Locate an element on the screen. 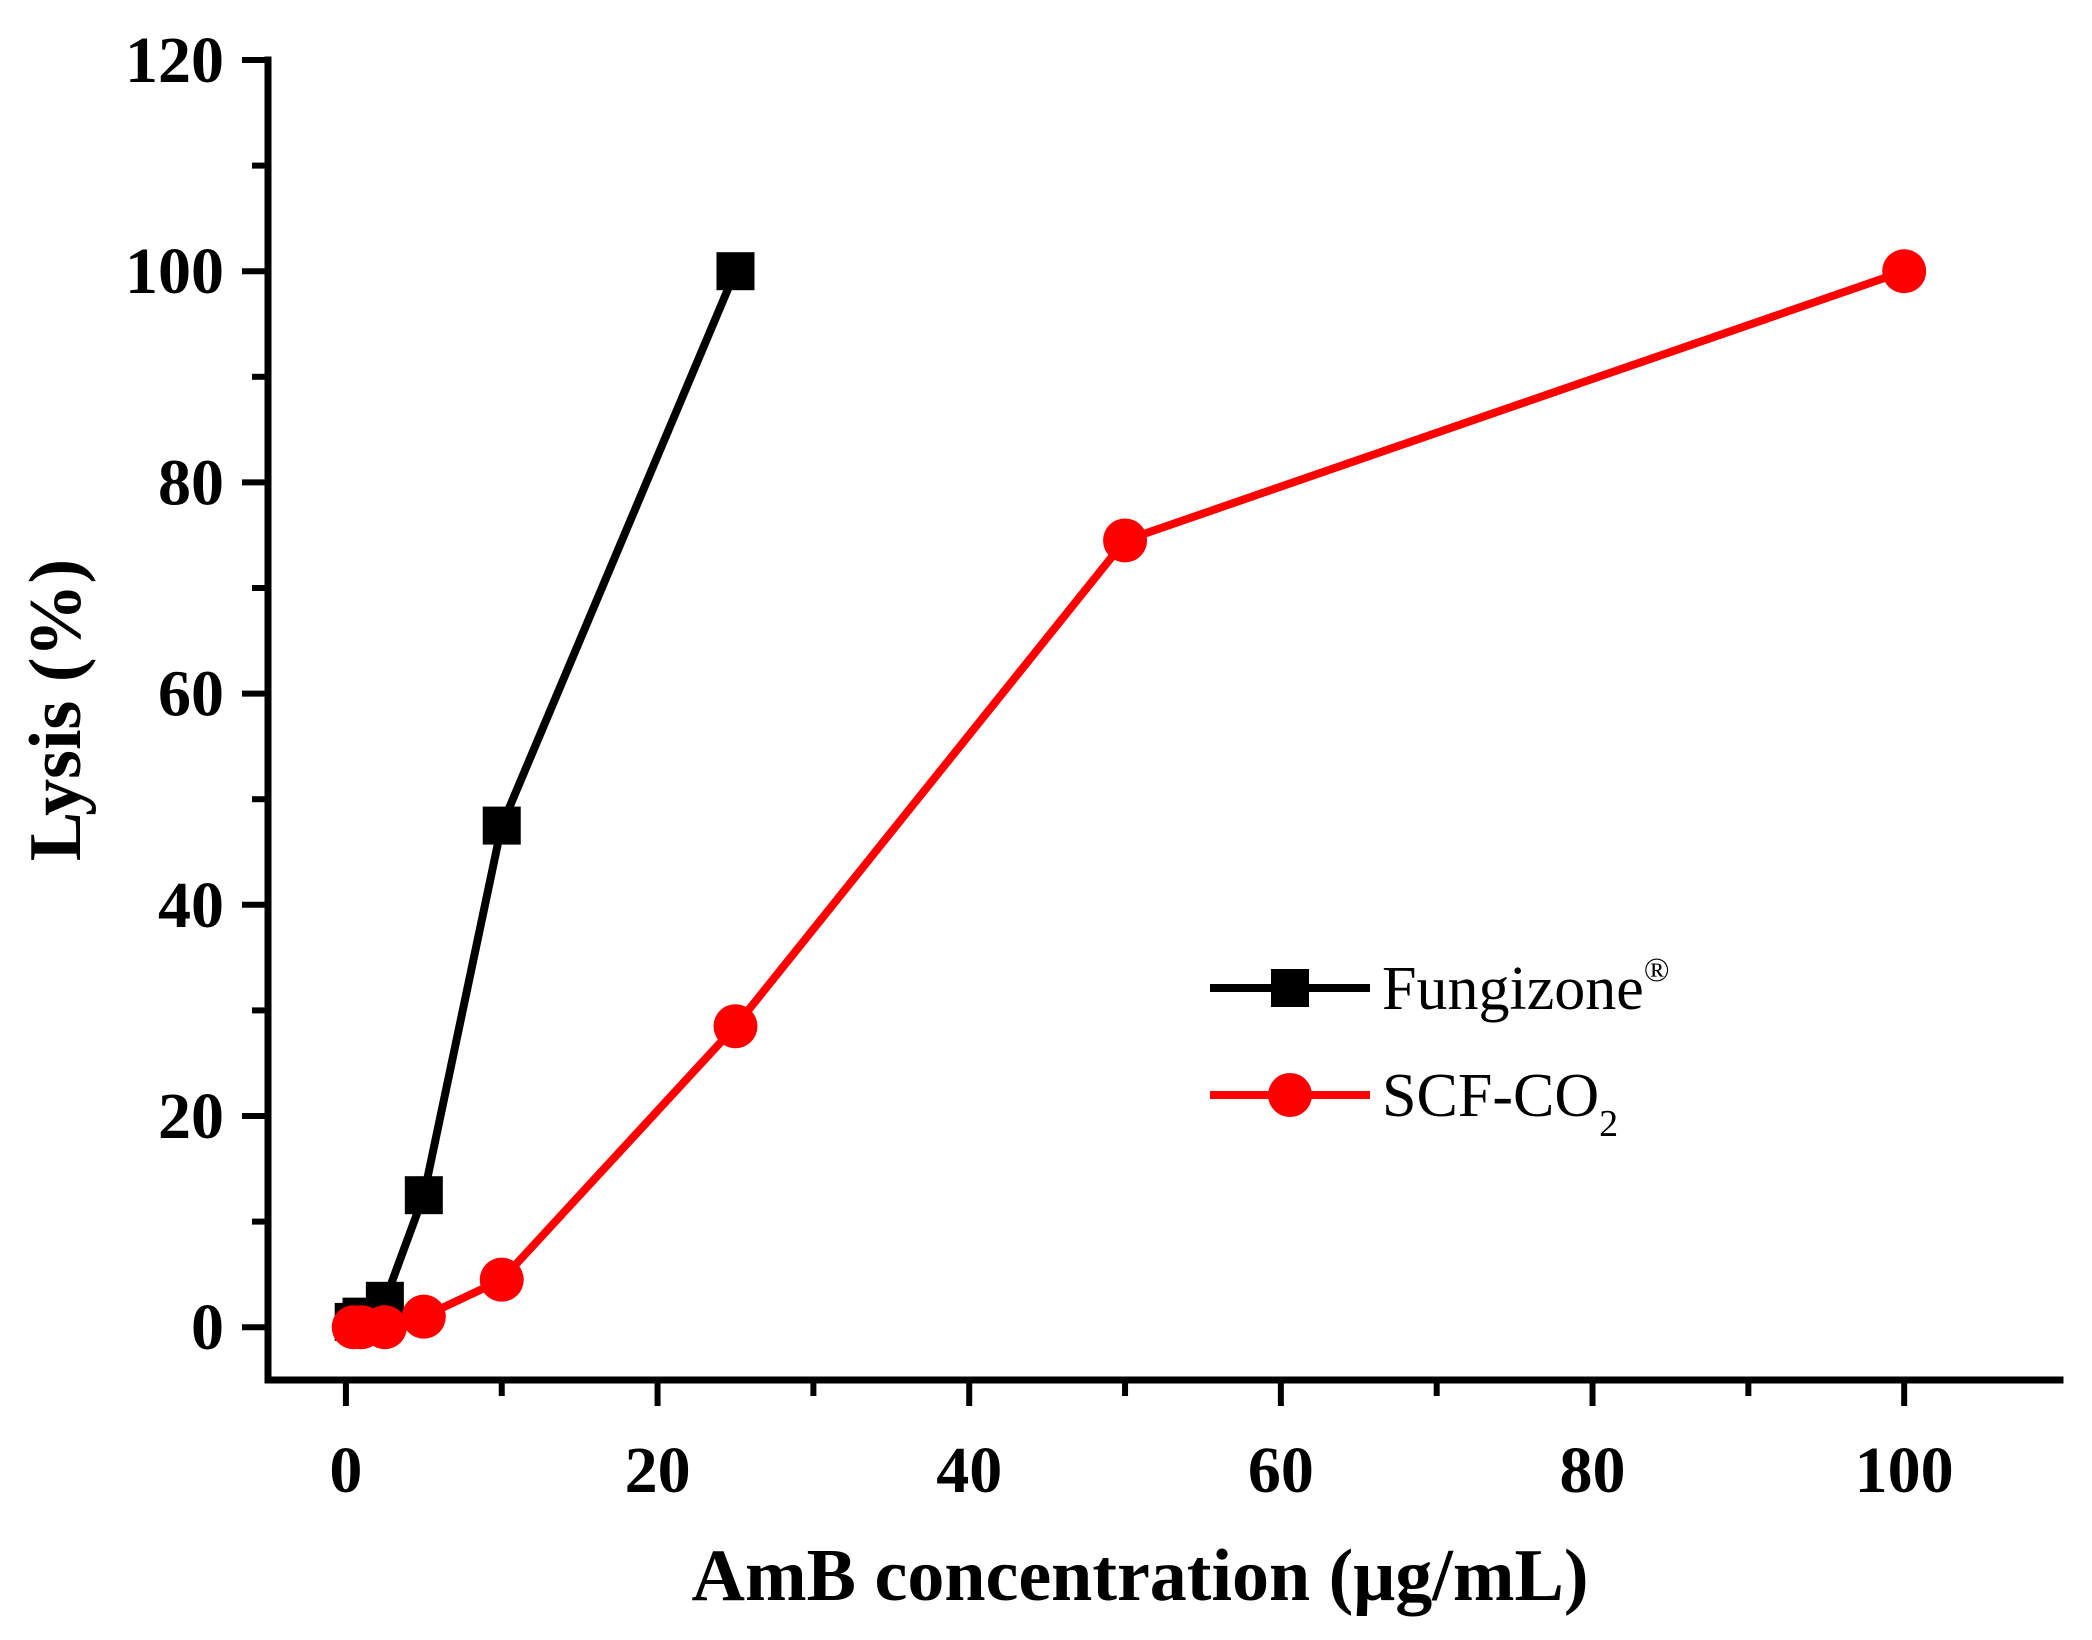  y-axis-title: Lysis (%) is located at coordinates (56, 710).